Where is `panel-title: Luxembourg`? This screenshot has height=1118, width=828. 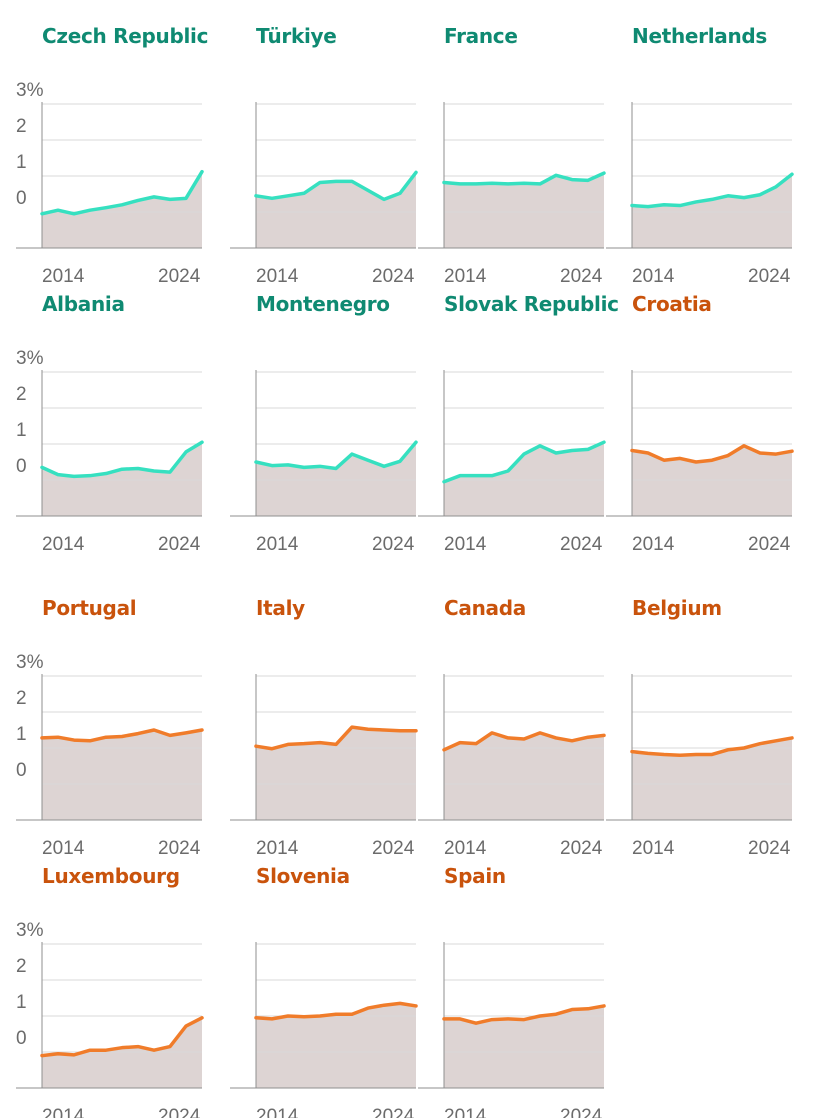
panel-title: Luxembourg is located at coordinates (111, 876).